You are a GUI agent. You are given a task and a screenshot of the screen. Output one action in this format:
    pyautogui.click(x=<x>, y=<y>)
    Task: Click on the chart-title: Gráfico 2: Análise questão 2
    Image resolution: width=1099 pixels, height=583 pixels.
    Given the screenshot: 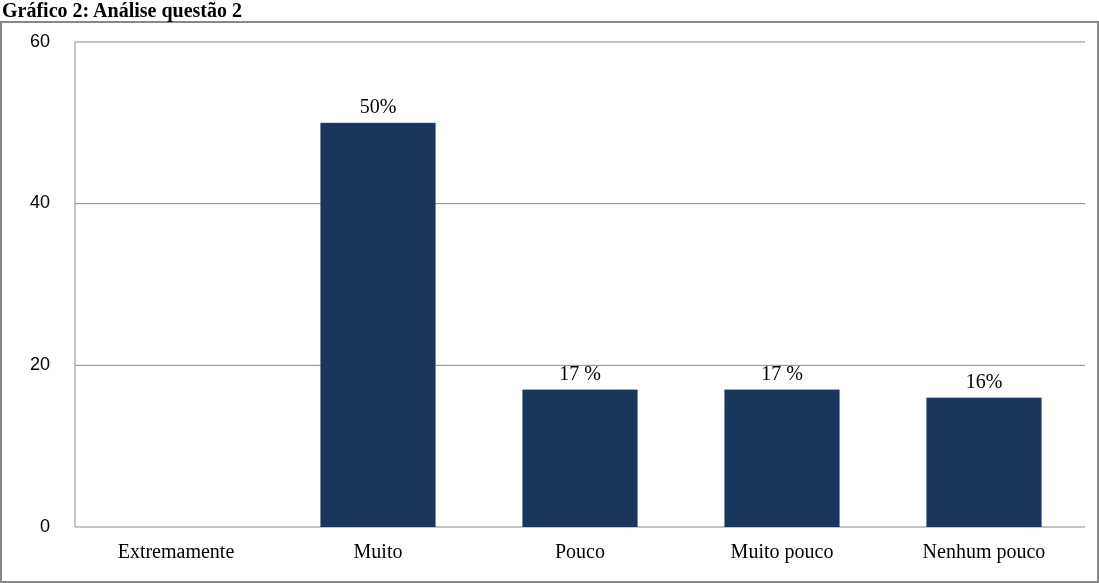 What is the action you would take?
    pyautogui.click(x=122, y=11)
    